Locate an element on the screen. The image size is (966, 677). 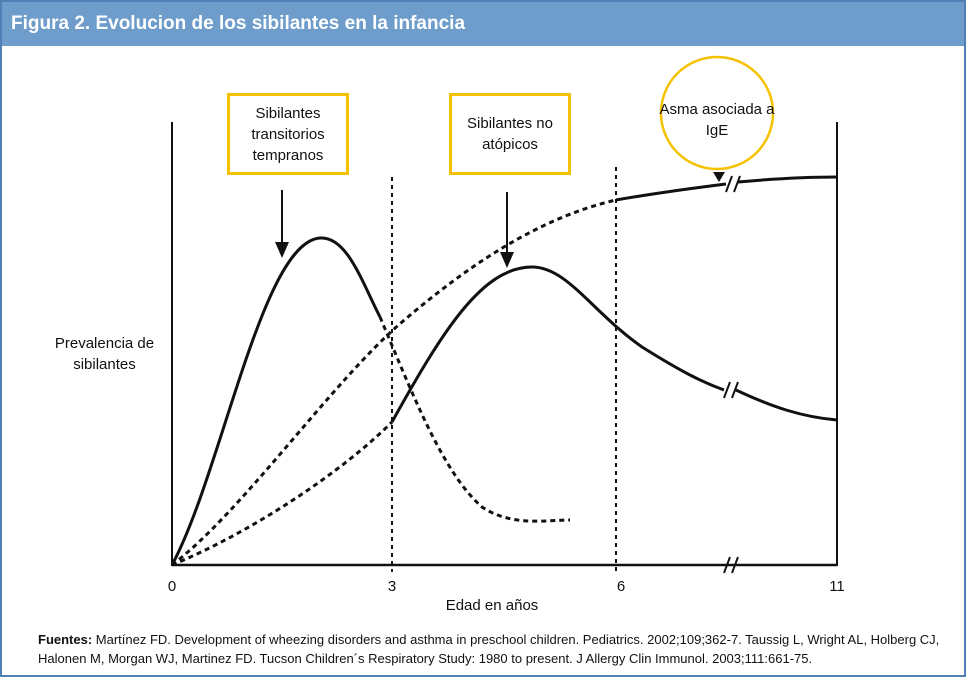
y-axis-label: Prevalencia de sibilantes is located at coordinates (104, 354).